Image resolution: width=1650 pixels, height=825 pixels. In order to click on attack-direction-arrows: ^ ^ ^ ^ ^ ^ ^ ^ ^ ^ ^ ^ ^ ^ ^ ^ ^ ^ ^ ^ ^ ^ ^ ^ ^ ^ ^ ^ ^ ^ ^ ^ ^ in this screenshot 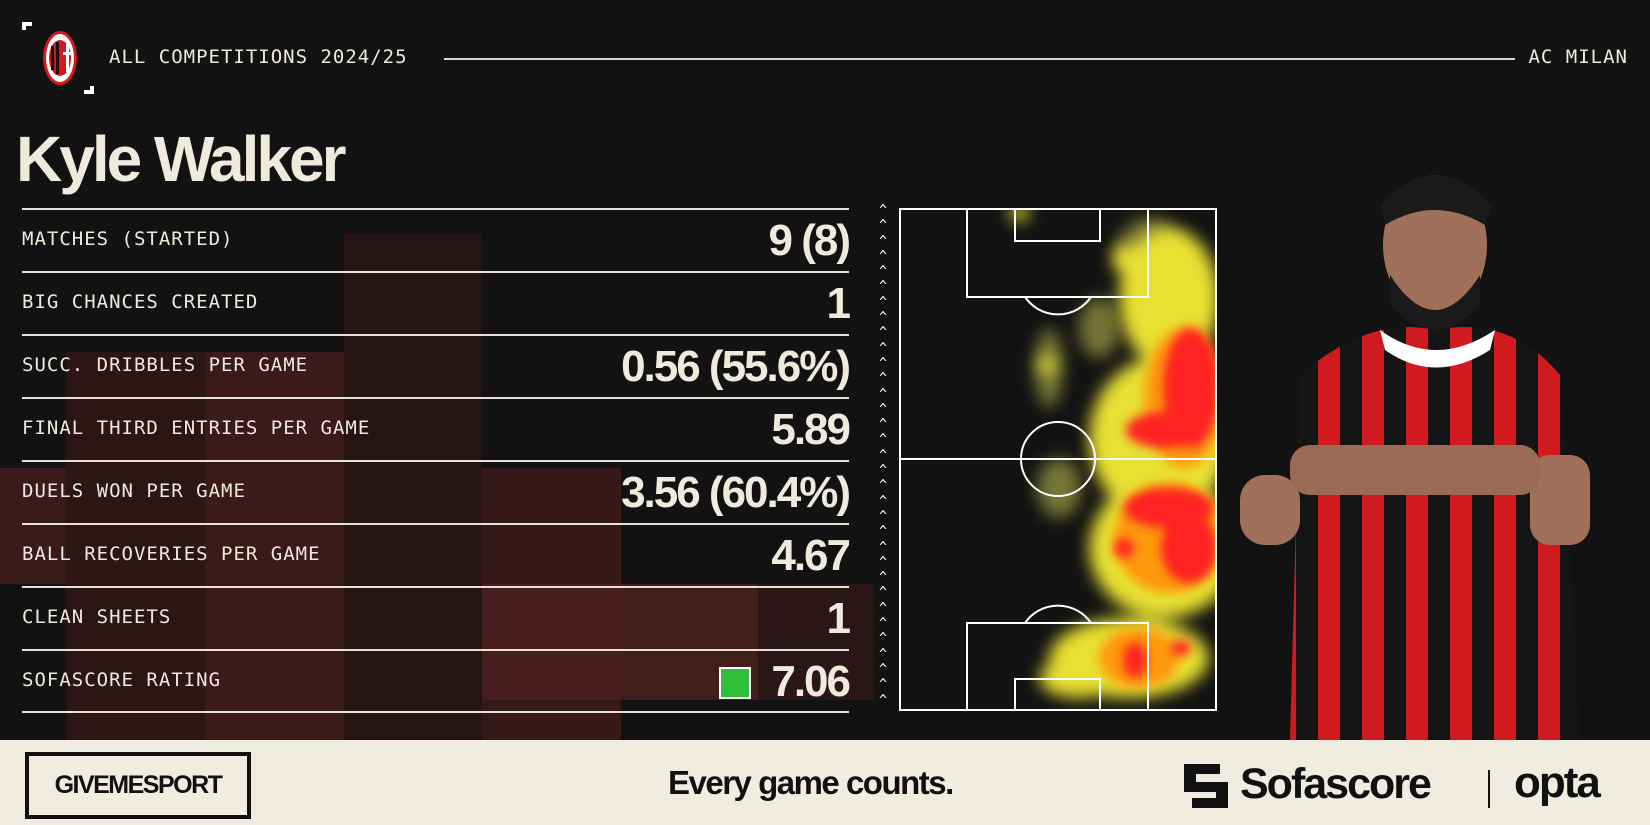, I will do `click(883, 455)`.